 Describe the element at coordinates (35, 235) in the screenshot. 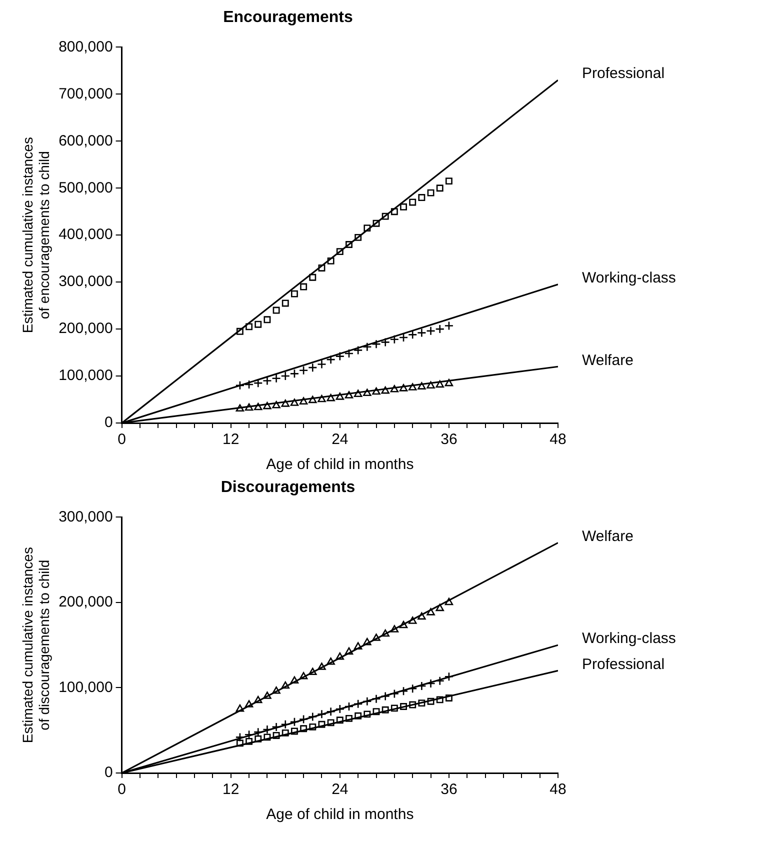

I see `y-axis-title: Estimated cumulative instances of encouragements to child` at that location.